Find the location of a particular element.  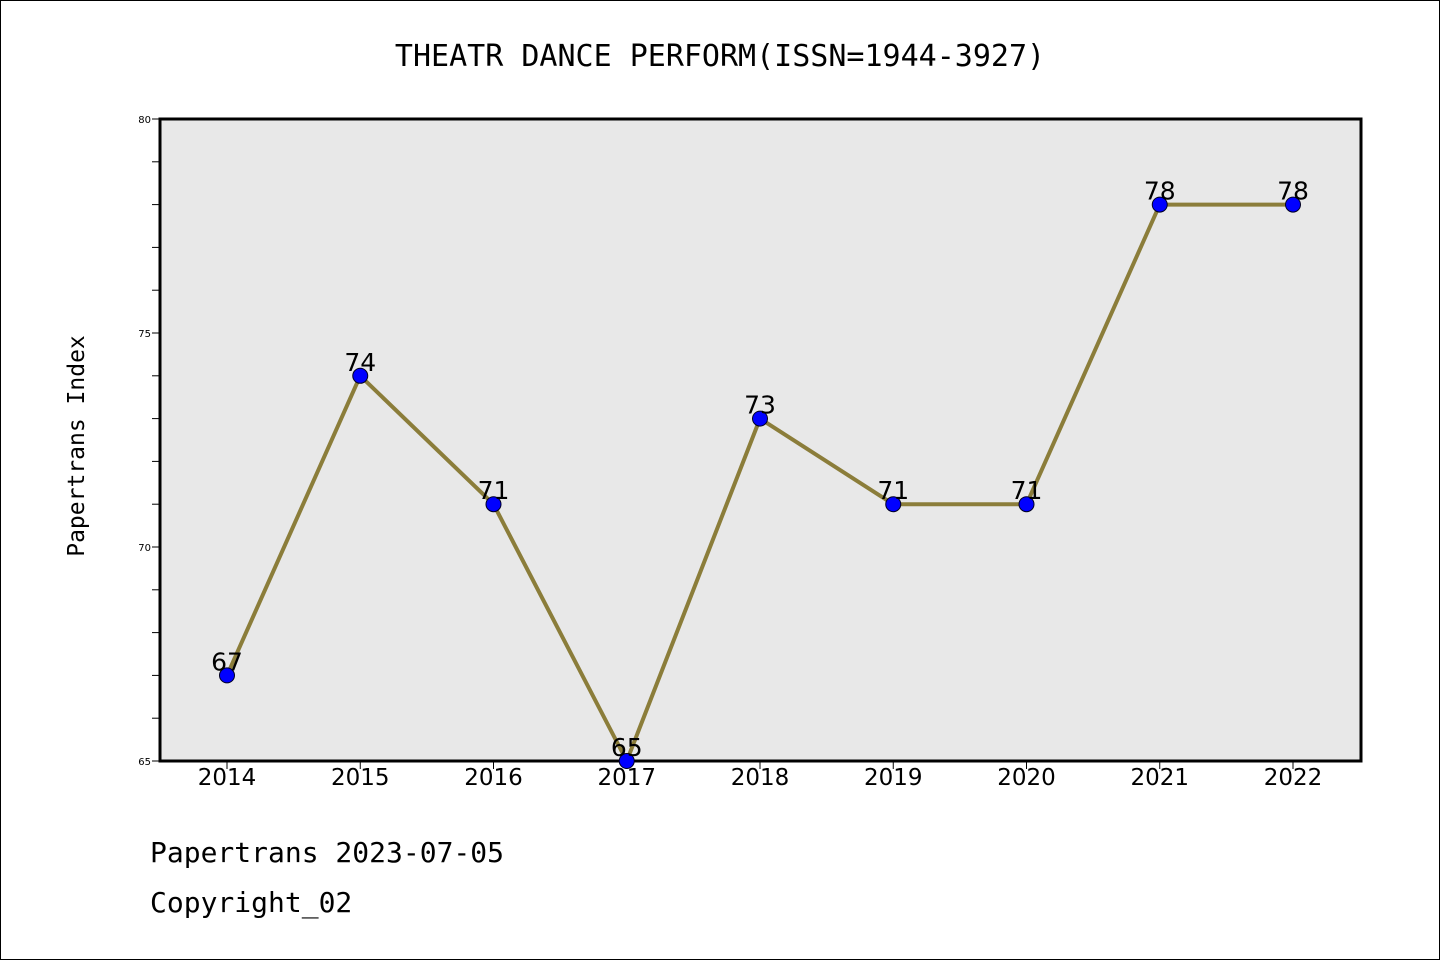

y-tick-label: 65 is located at coordinates (144, 762).